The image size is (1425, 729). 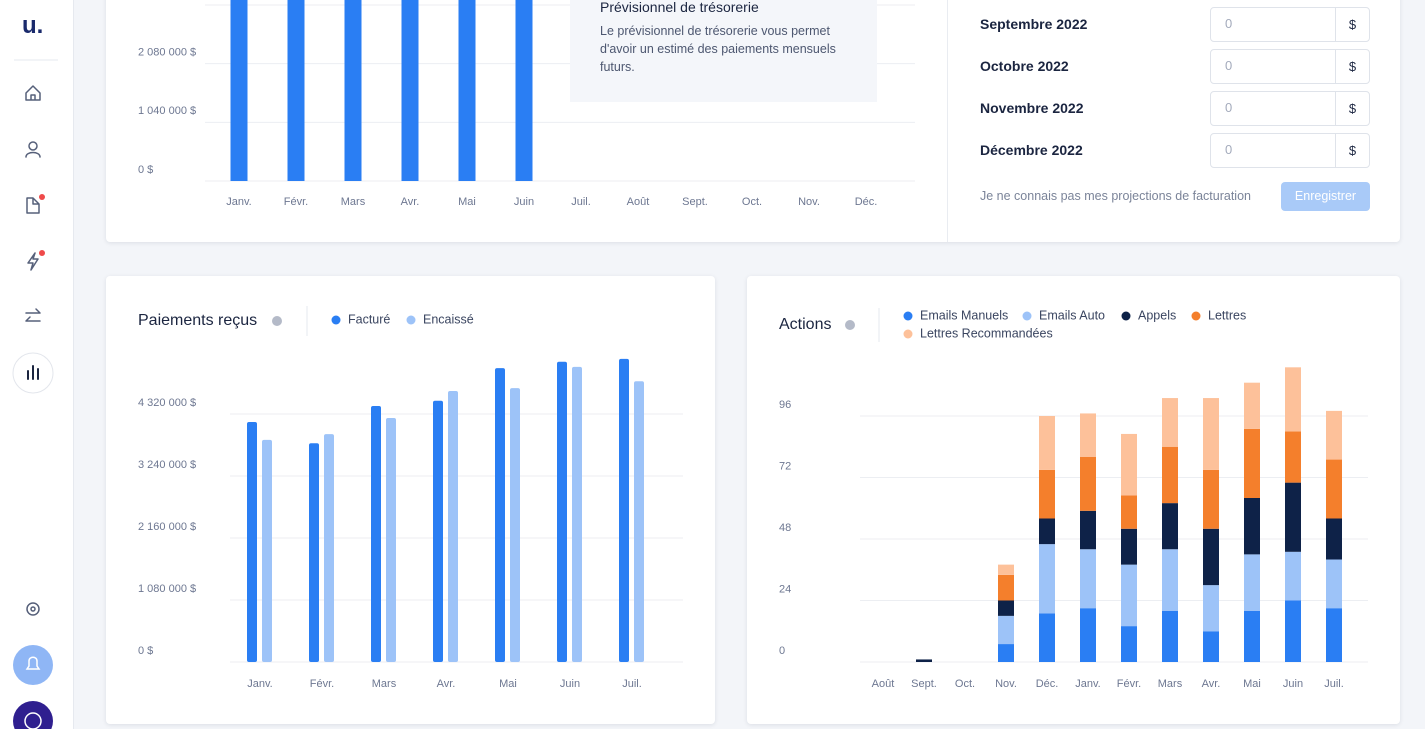 I want to click on notifications-button, so click(x=33, y=665).